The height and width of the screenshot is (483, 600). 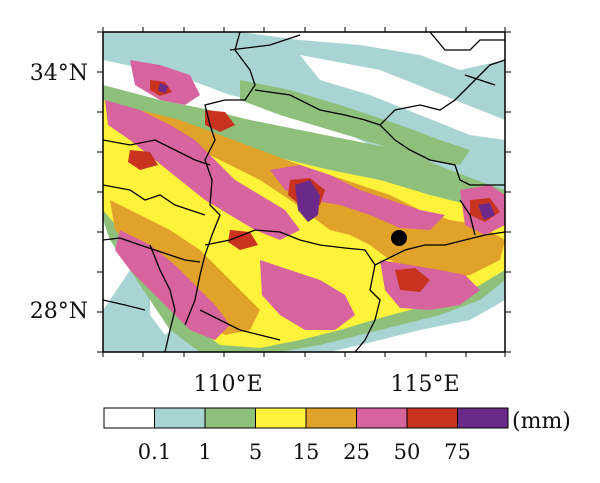 What do you see at coordinates (541, 421) in the screenshot?
I see `legend-unit: (mm)` at bounding box center [541, 421].